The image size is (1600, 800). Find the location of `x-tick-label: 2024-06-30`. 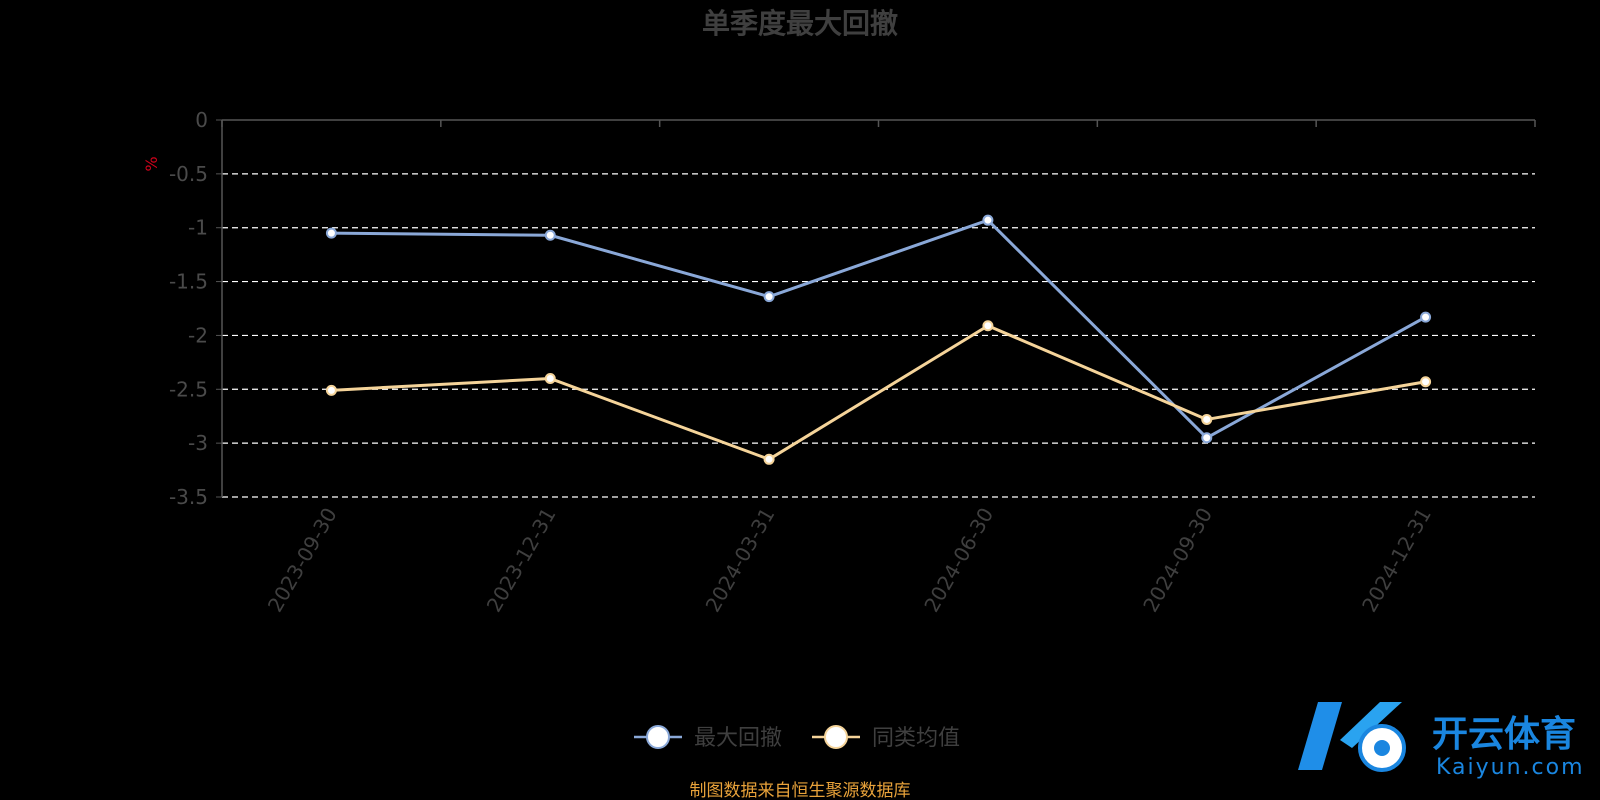

x-tick-label: 2024-06-30 is located at coordinates (958, 560).